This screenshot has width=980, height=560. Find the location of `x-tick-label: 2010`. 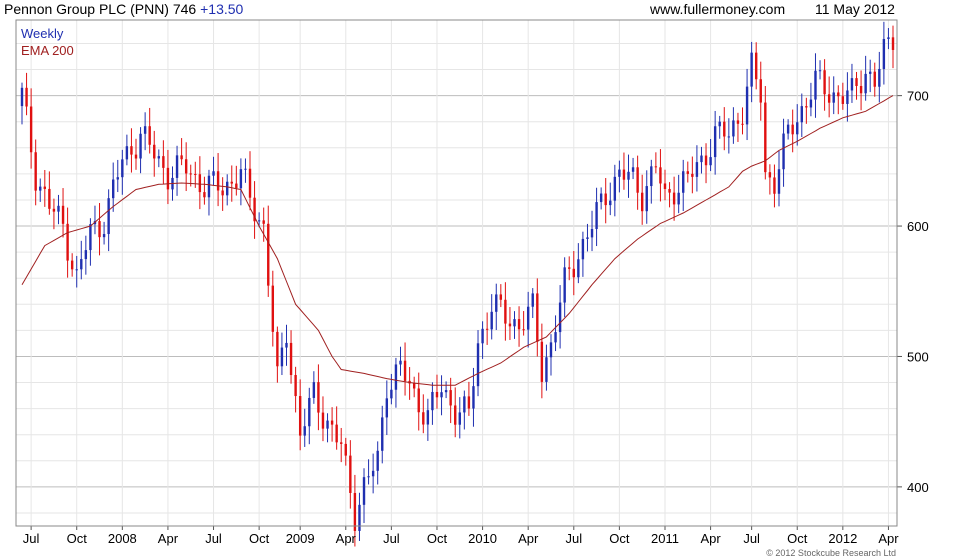

x-tick-label: 2010 is located at coordinates (482, 538).